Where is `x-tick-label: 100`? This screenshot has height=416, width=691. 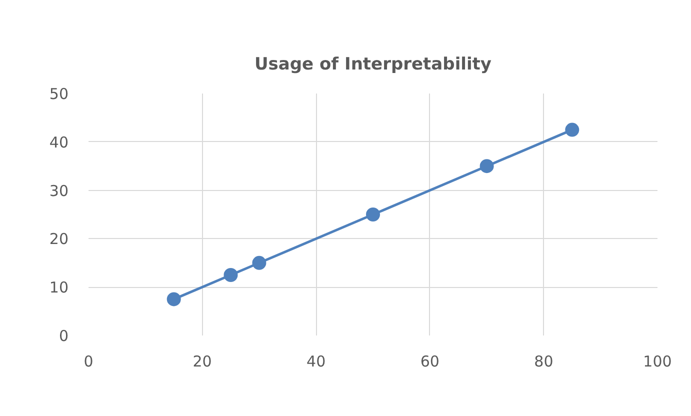
x-tick-label: 100 is located at coordinates (657, 361).